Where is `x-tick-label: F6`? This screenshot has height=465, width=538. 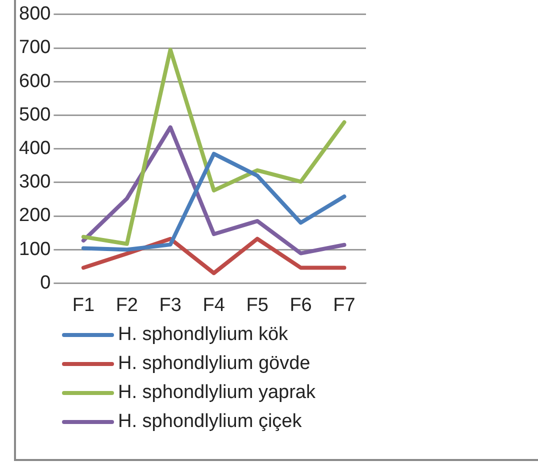 x-tick-label: F6 is located at coordinates (301, 305).